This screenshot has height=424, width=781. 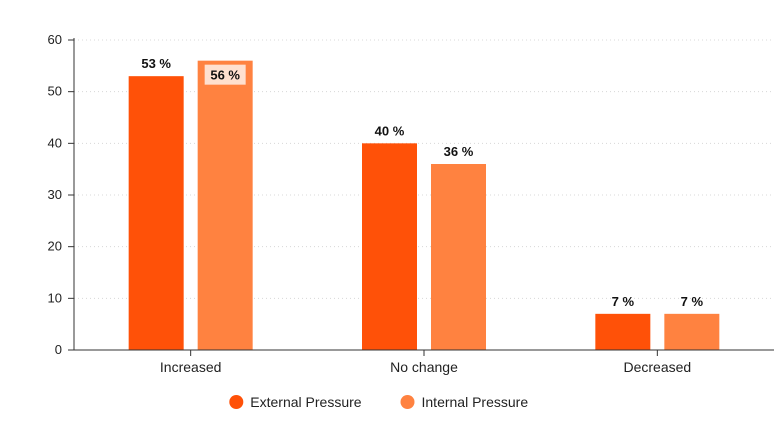 I want to click on x-tick-label: Decreased, so click(x=657, y=367).